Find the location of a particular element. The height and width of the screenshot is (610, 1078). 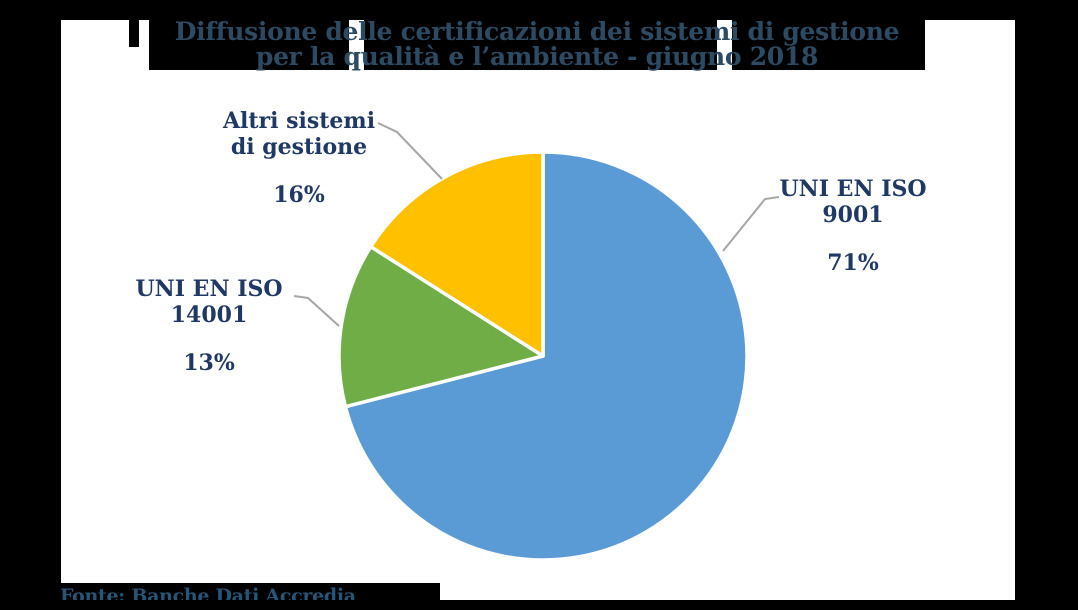

percent-value: 71% is located at coordinates (853, 263).